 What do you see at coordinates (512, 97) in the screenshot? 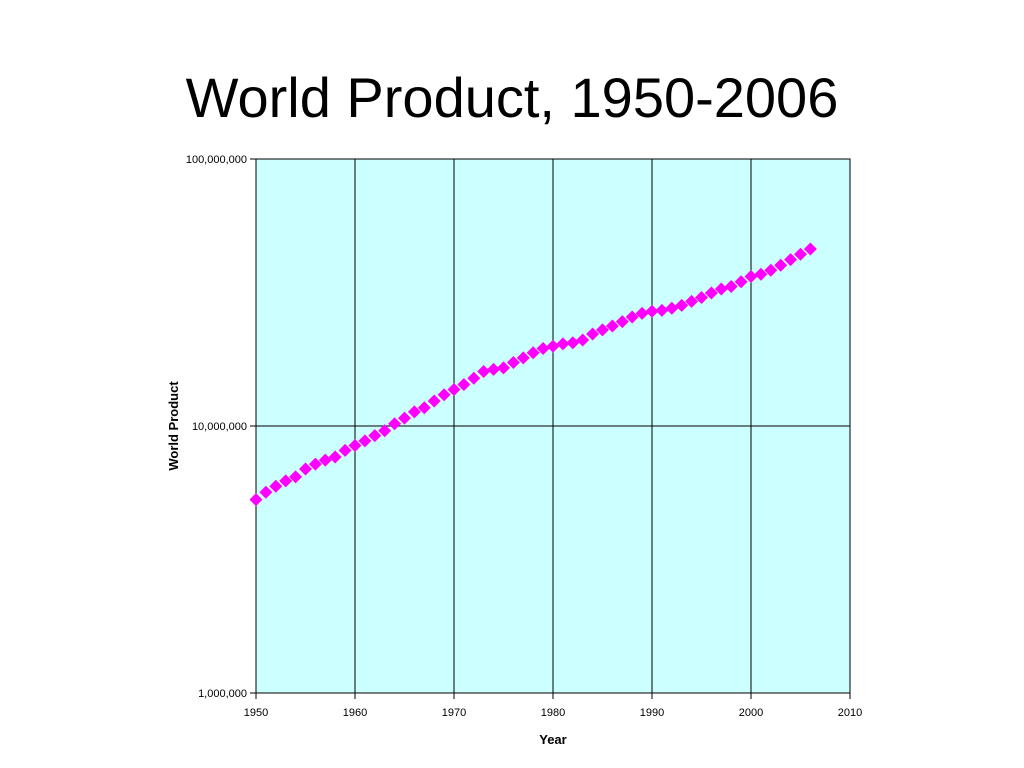
I see `slide-title: World Product, 1950-2006` at bounding box center [512, 97].